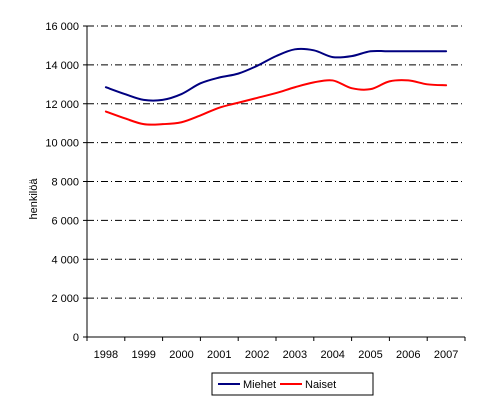 The image size is (490, 407). Describe the element at coordinates (65, 299) in the screenshot. I see `y-tick-label: 2 000` at that location.